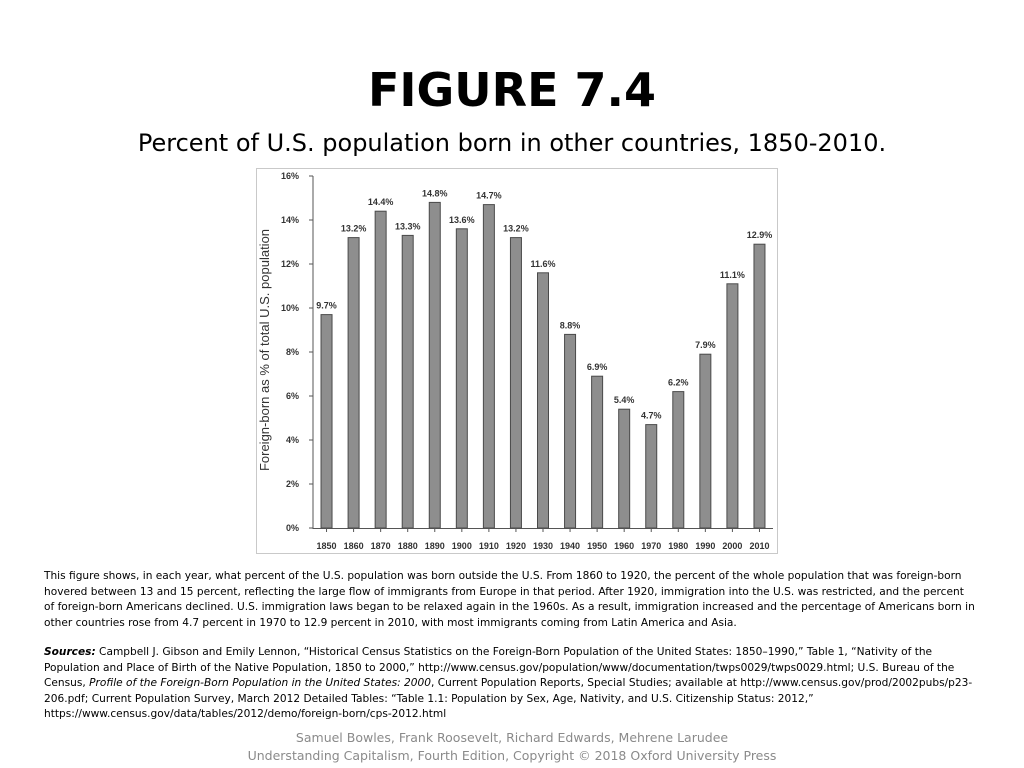  What do you see at coordinates (408, 226) in the screenshot?
I see `data-label: 13.3%` at bounding box center [408, 226].